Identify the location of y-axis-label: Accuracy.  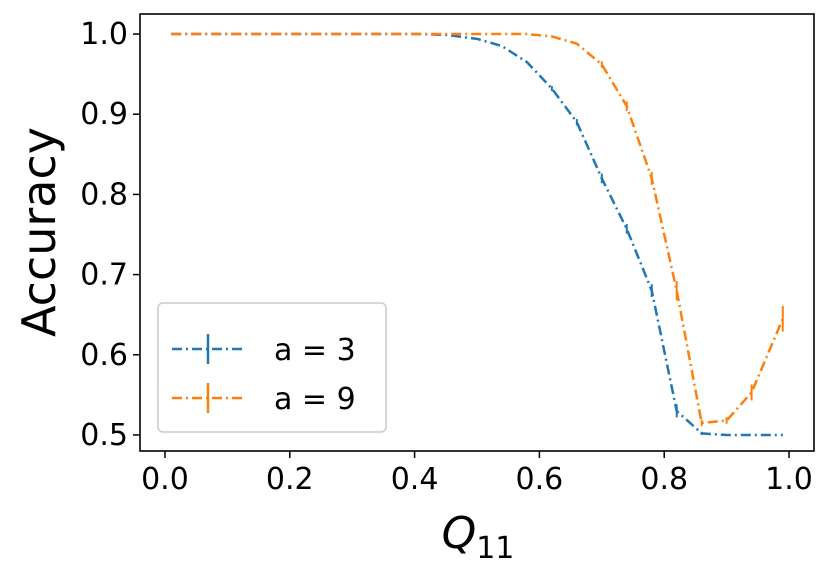
(39, 232).